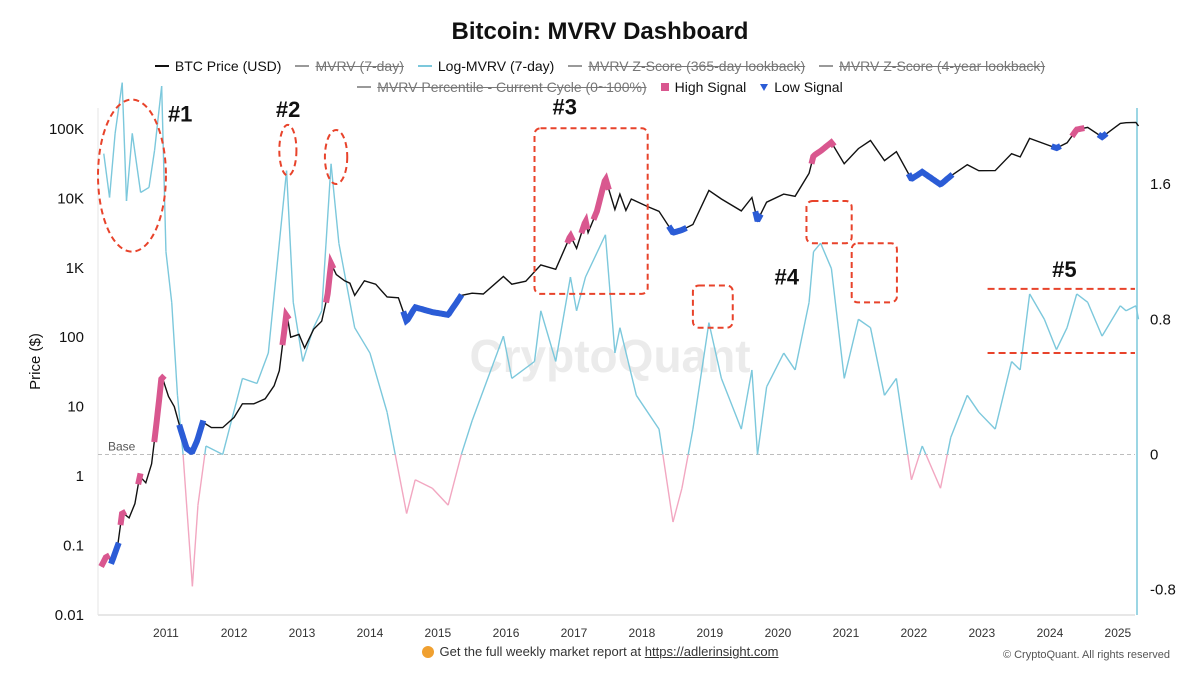  I want to click on legend-label: Log-MVRV (7-day), so click(496, 66).